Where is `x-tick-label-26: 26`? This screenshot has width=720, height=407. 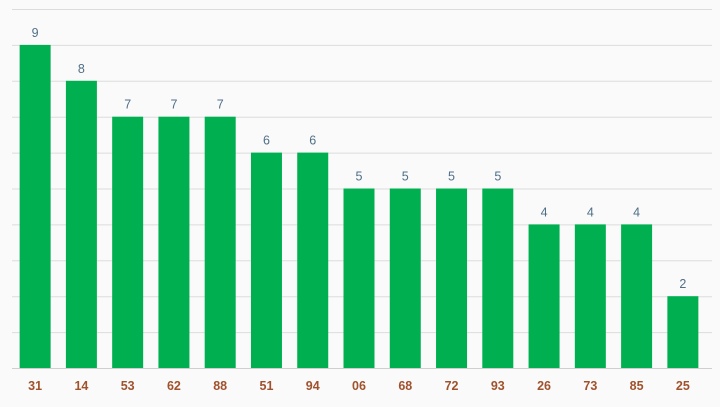 x-tick-label-26: 26 is located at coordinates (544, 386).